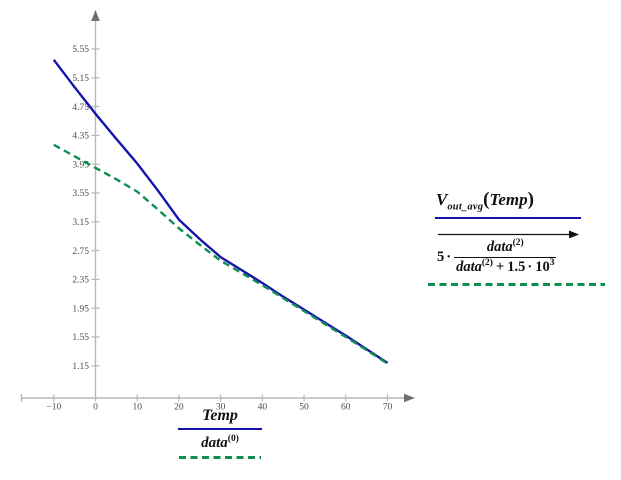 This screenshot has width=621, height=480. Describe the element at coordinates (516, 267) in the screenshot. I see `constant-1p5: 1.5` at that location.